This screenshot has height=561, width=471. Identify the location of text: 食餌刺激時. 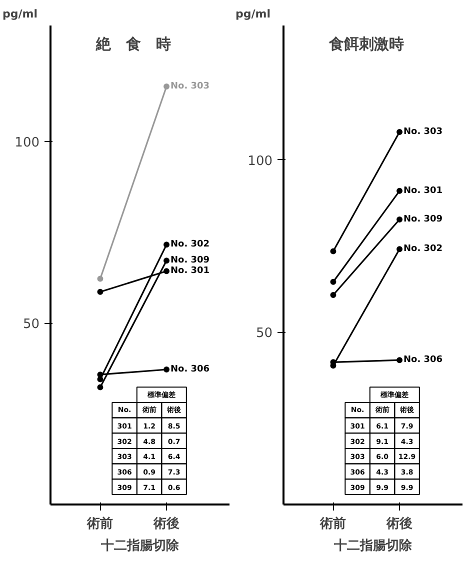
(366, 44).